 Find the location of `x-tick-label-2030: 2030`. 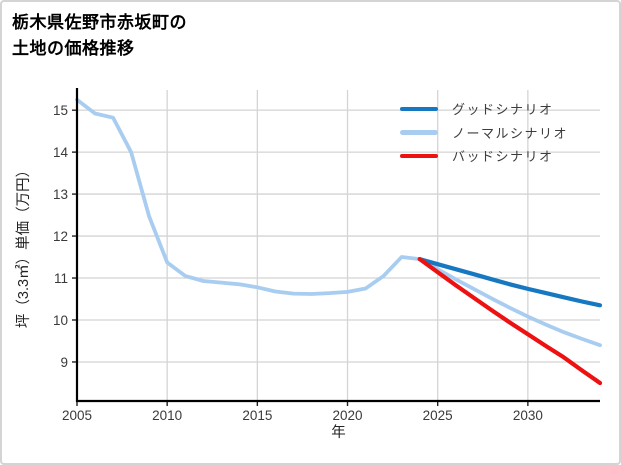

x-tick-label-2030: 2030 is located at coordinates (528, 415).